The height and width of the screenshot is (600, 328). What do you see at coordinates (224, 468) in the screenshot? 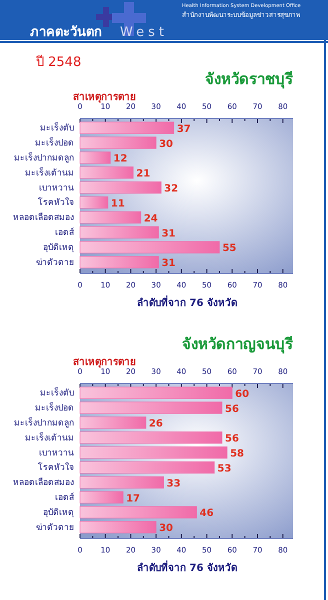
I see `data-label: 53` at bounding box center [224, 468].